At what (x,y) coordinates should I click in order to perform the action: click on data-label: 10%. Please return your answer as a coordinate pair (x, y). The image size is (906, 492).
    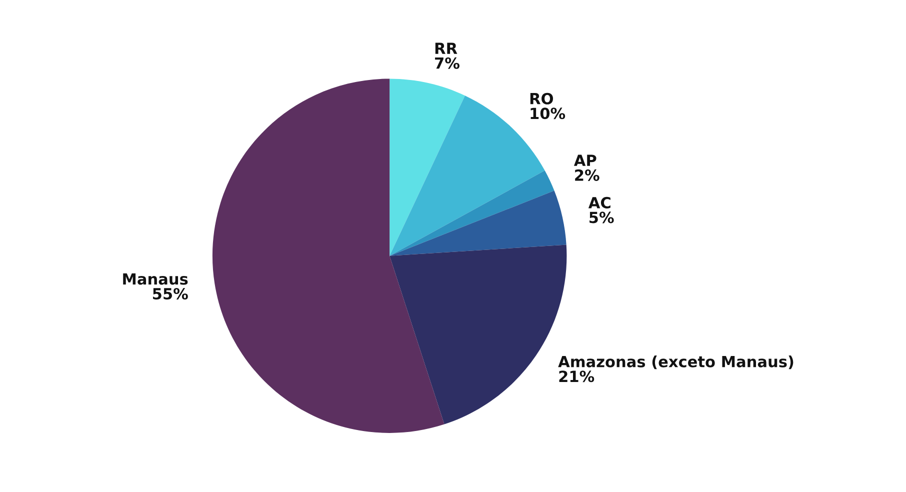
    Looking at the image, I should click on (548, 114).